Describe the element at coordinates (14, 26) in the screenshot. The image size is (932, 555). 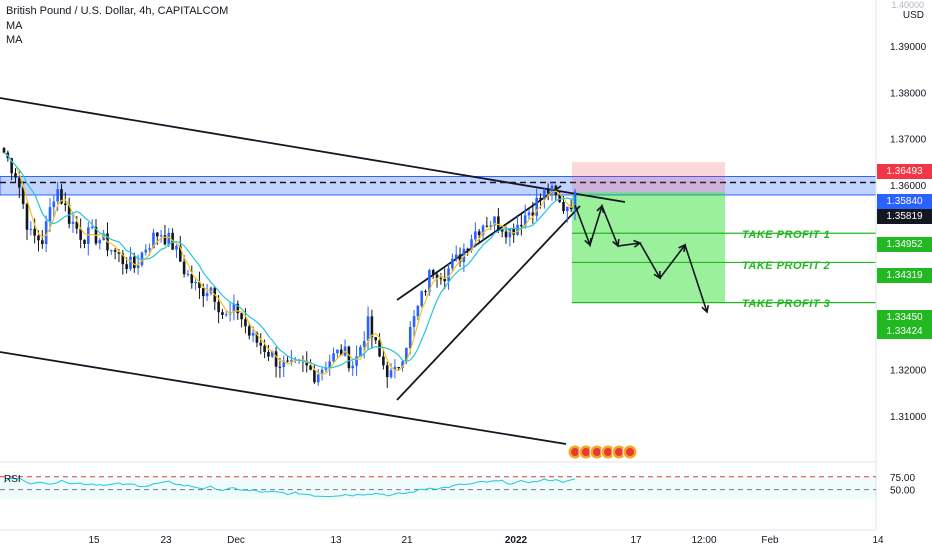
I see `ma-indicator-1: MA` at that location.